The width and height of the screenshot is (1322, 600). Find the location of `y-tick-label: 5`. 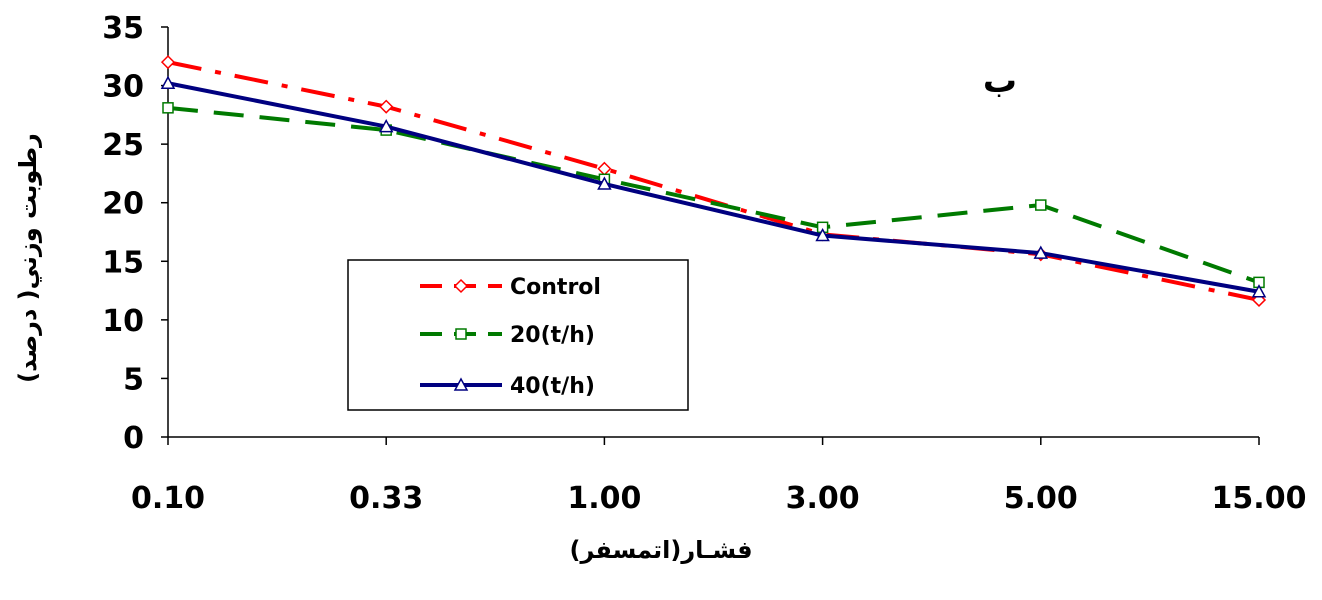

y-tick-label: 5 is located at coordinates (133, 379).